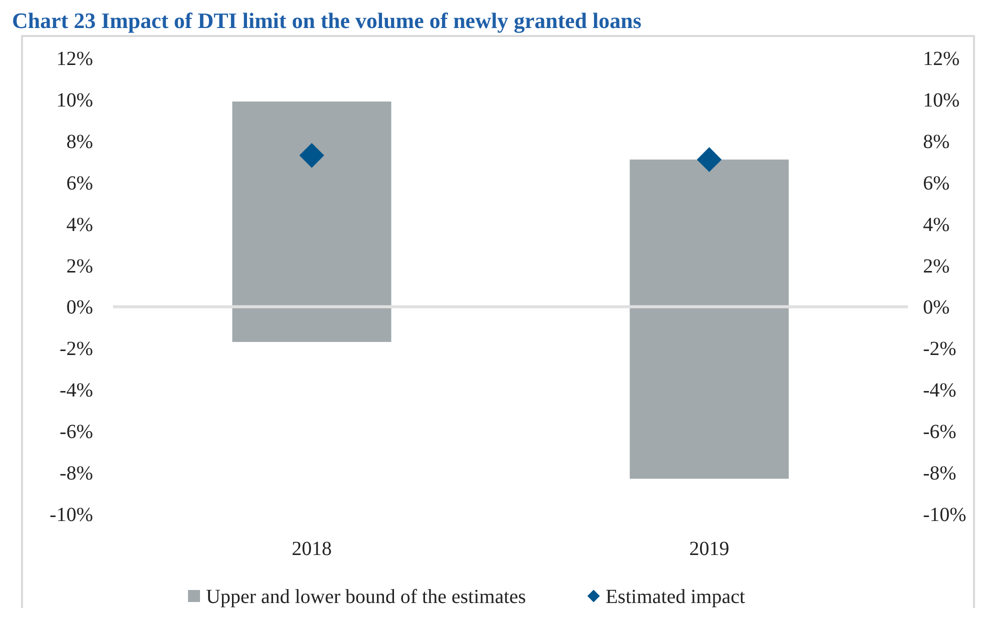 The image size is (988, 619). What do you see at coordinates (74, 59) in the screenshot?
I see `y-tick-label: 12%` at bounding box center [74, 59].